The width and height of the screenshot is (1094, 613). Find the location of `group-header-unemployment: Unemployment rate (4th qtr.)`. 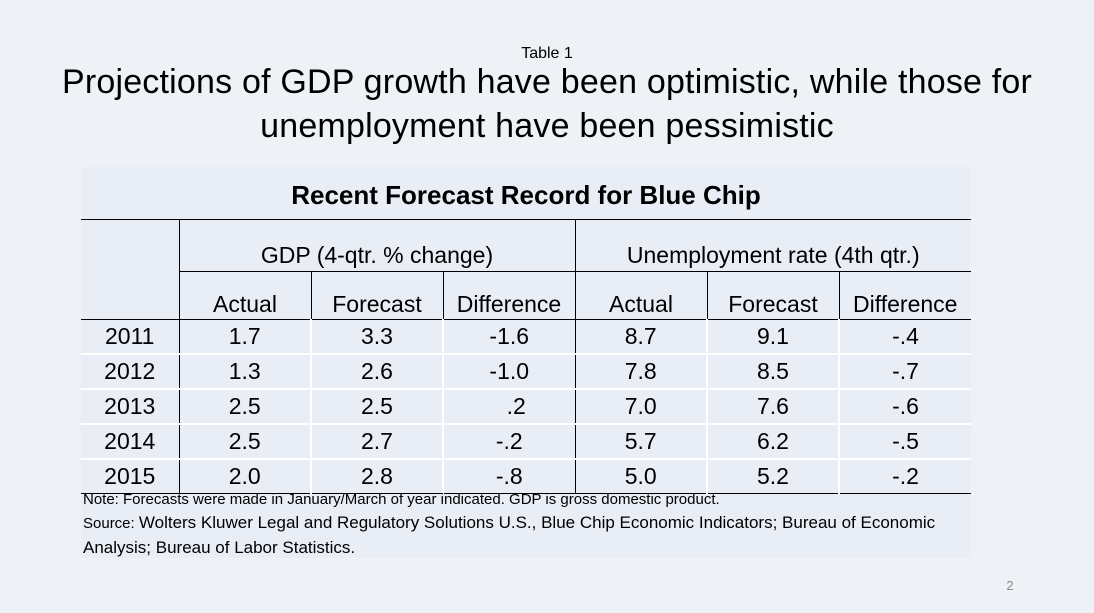

group-header-unemployment: Unemployment rate (4th qtr.) is located at coordinates (772, 245).